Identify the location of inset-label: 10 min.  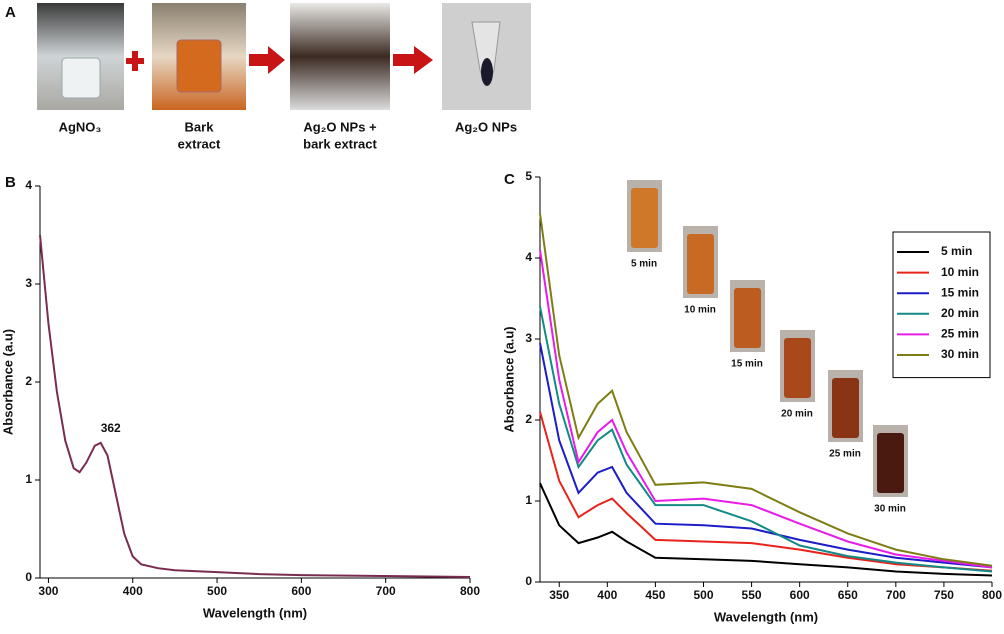
(700, 310).